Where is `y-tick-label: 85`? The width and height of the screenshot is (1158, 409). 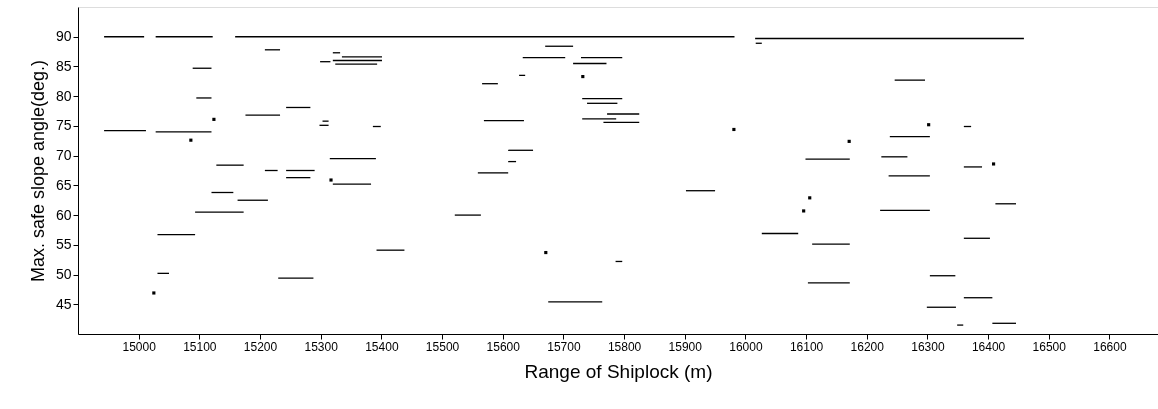
y-tick-label: 85 is located at coordinates (63, 65).